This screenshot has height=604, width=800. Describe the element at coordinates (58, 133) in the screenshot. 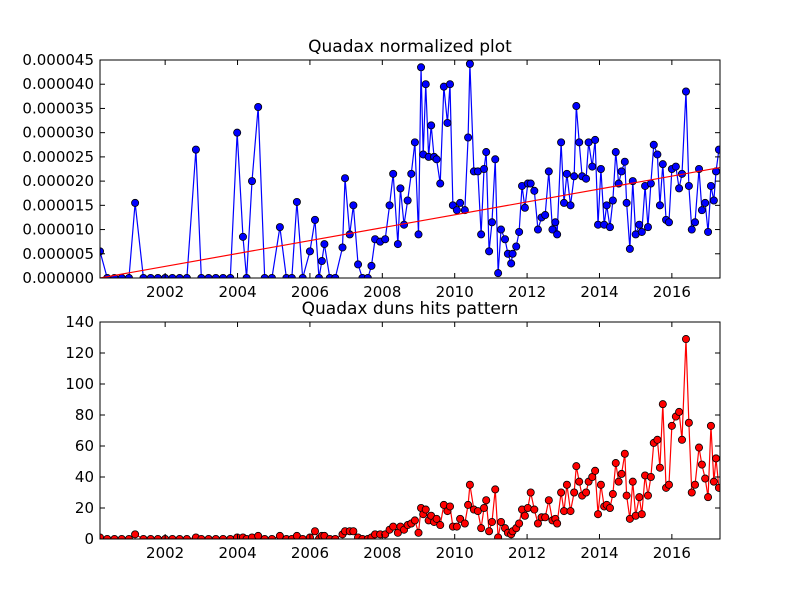

I see `y-tick-label: 0.000030` at that location.